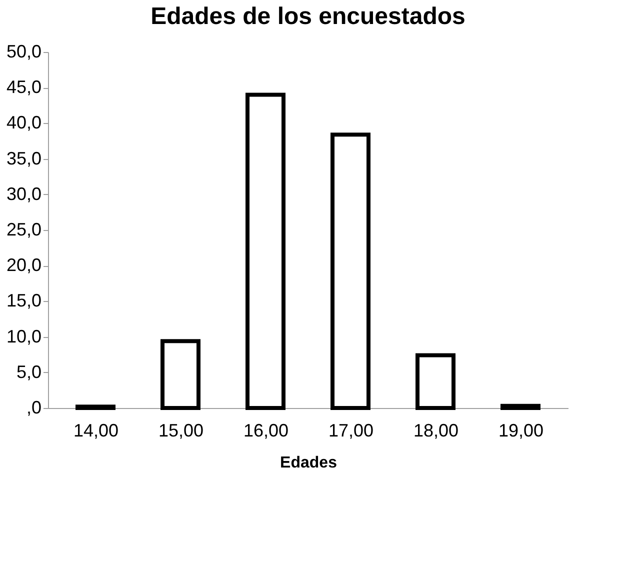 The width and height of the screenshot is (619, 571). I want to click on x-tick-label: 19,00, so click(521, 430).